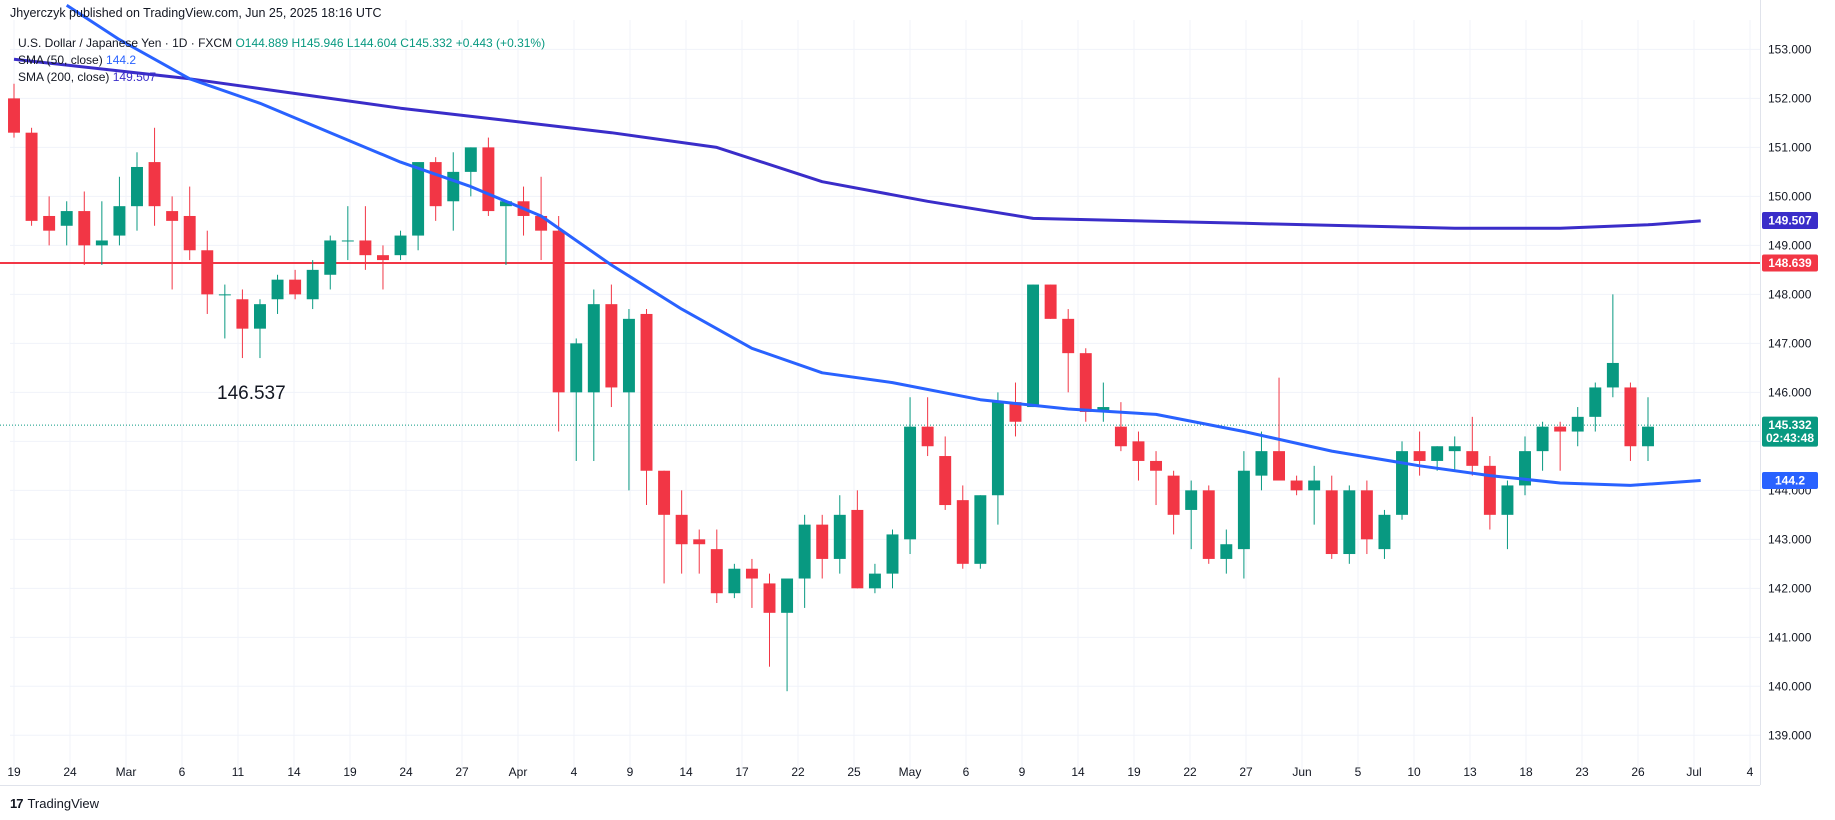 The image size is (1835, 820). I want to click on x-tick-label: 5, so click(1358, 772).